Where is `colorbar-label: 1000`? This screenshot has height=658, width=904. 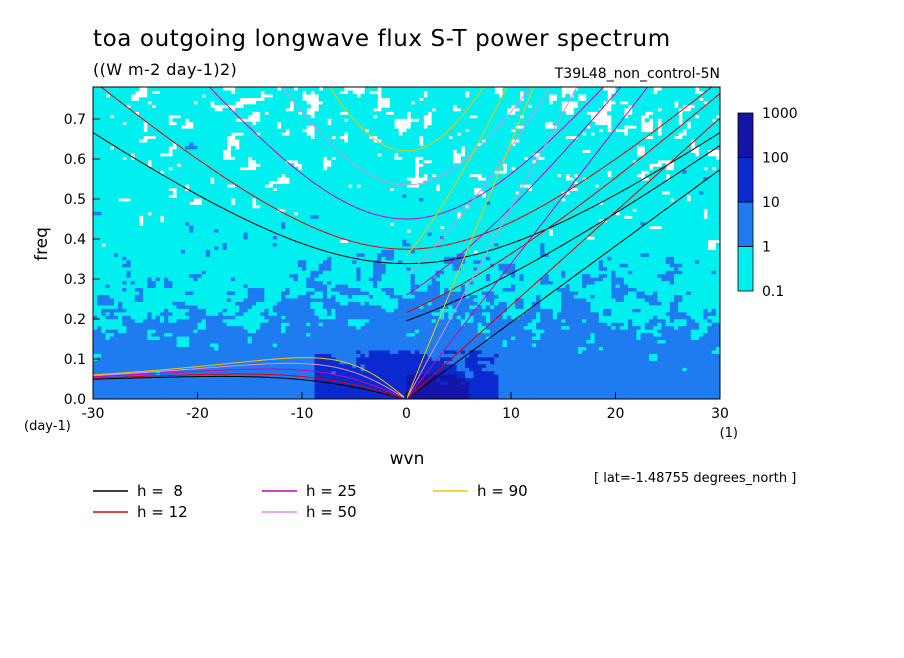
colorbar-label: 1000 is located at coordinates (780, 114).